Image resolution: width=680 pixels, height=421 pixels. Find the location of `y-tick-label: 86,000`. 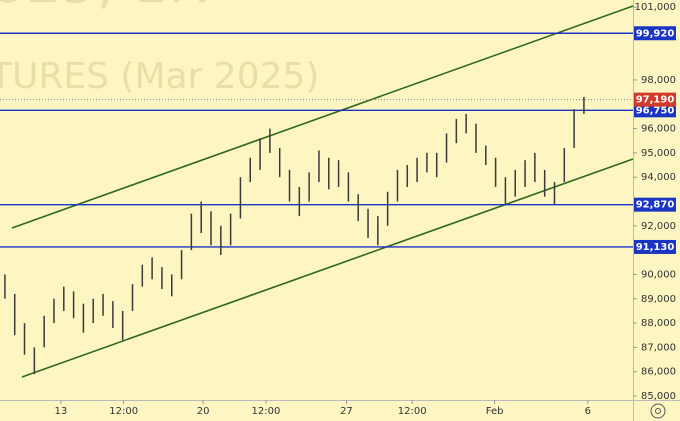

y-tick-label: 86,000 is located at coordinates (658, 372).